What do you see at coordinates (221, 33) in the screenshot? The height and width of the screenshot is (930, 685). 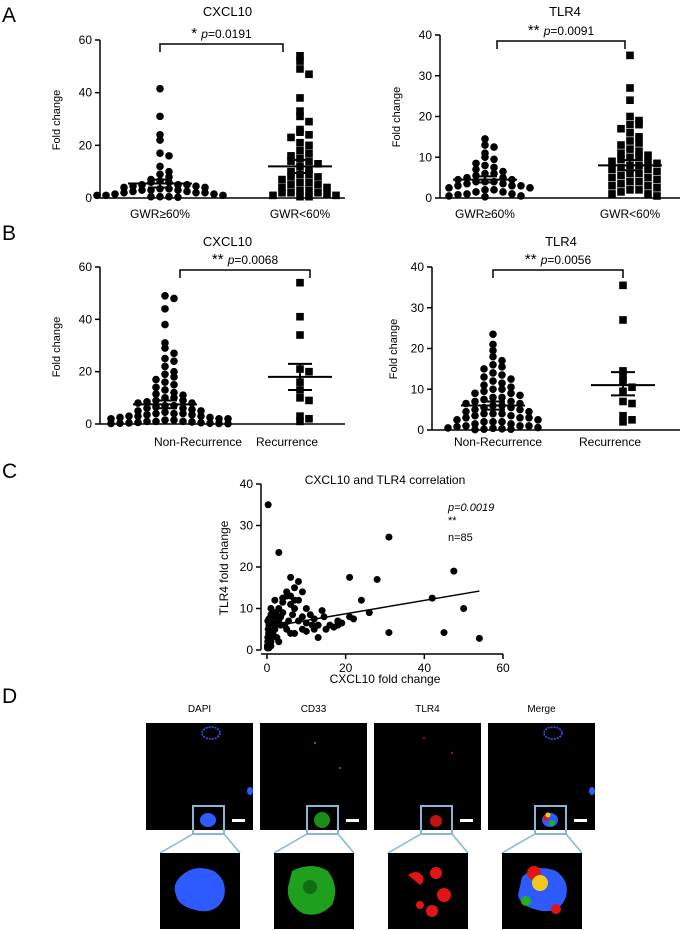 I see `significance-label: * p=0.0191` at bounding box center [221, 33].